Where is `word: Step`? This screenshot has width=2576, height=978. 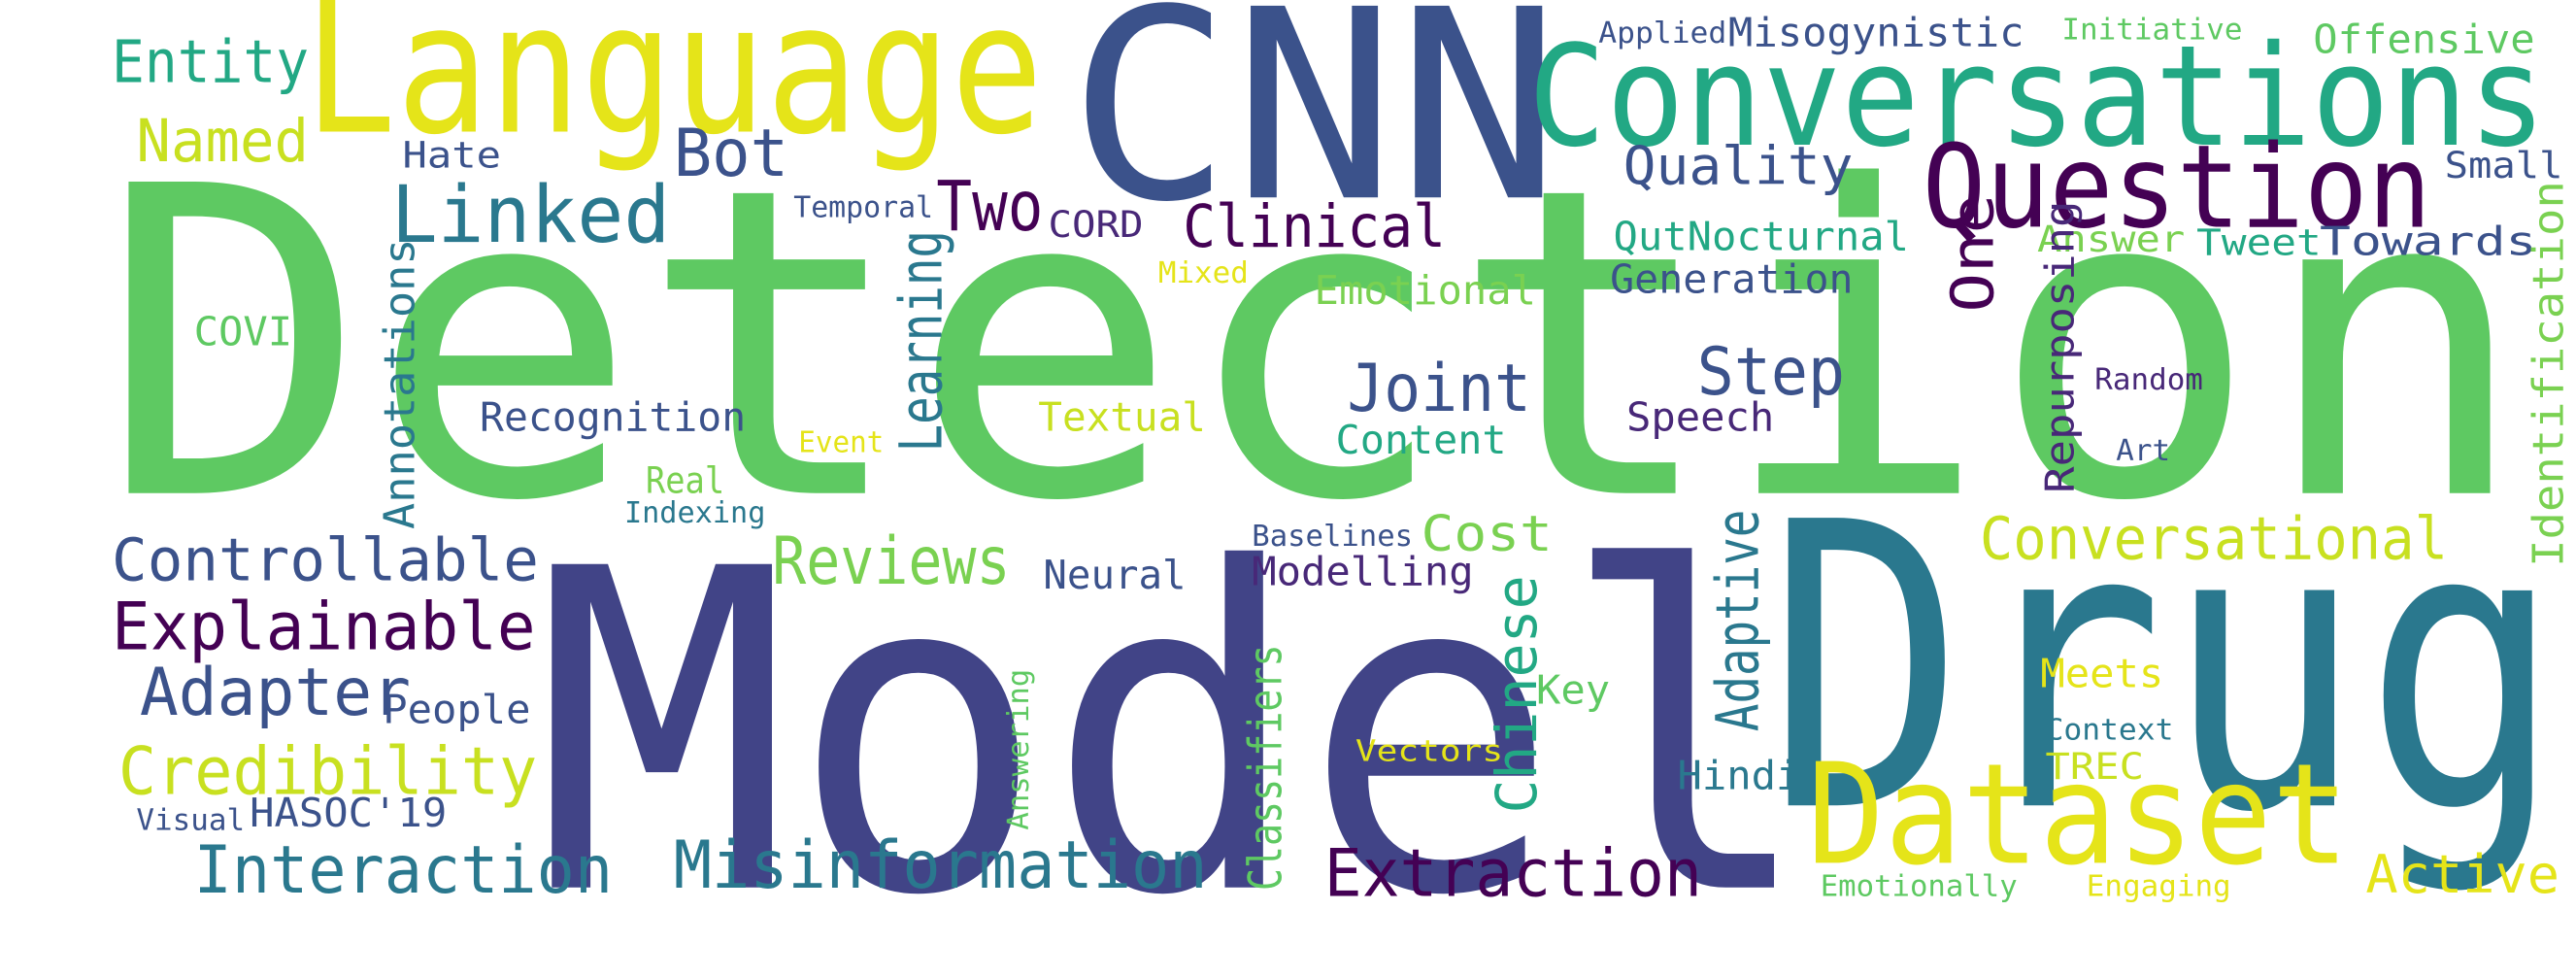 word: Step is located at coordinates (1771, 371).